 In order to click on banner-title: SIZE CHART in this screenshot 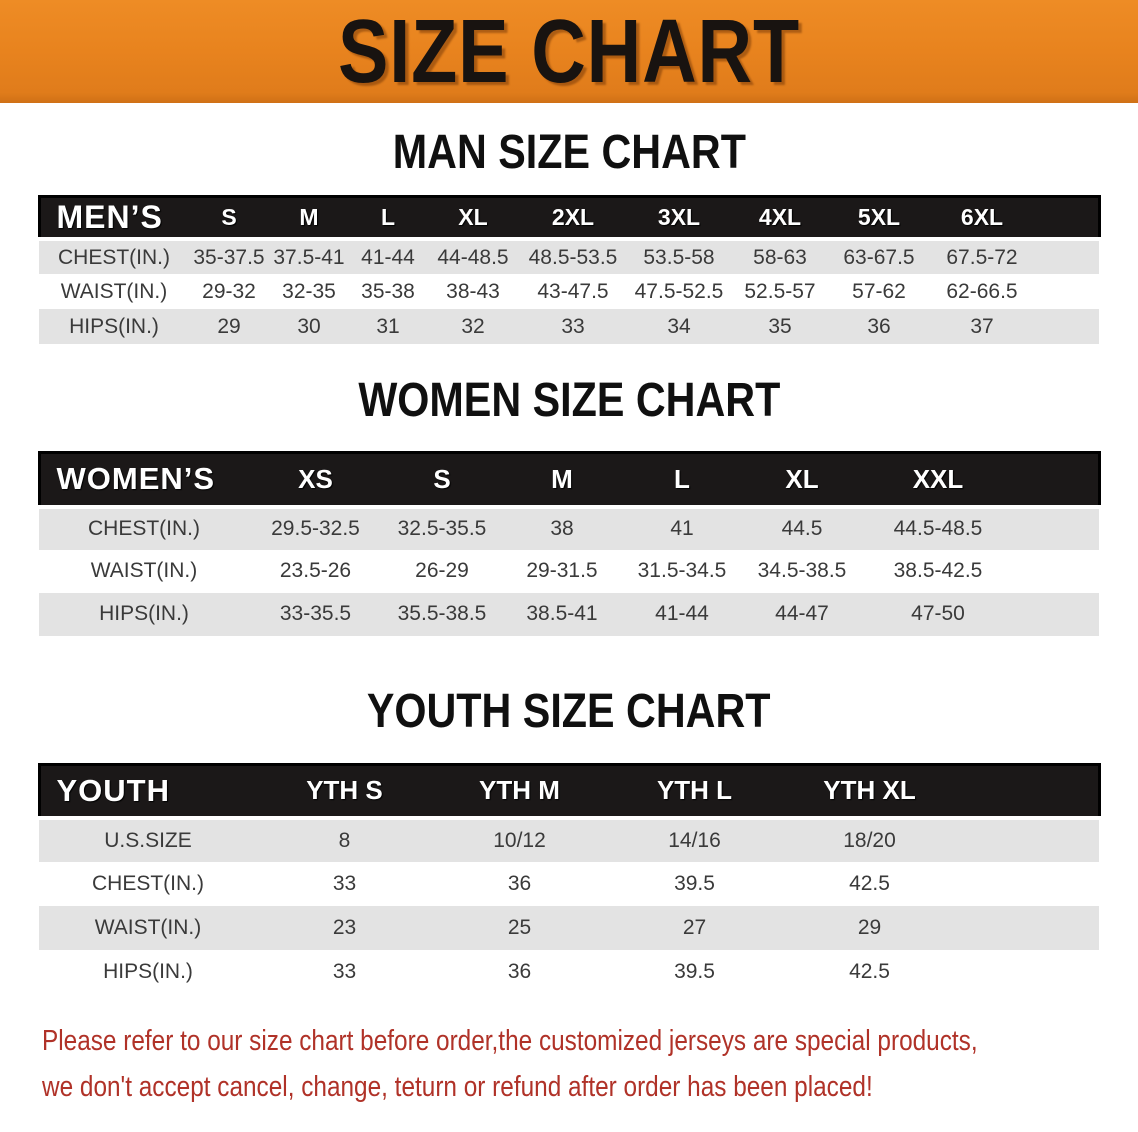, I will do `click(569, 51)`.